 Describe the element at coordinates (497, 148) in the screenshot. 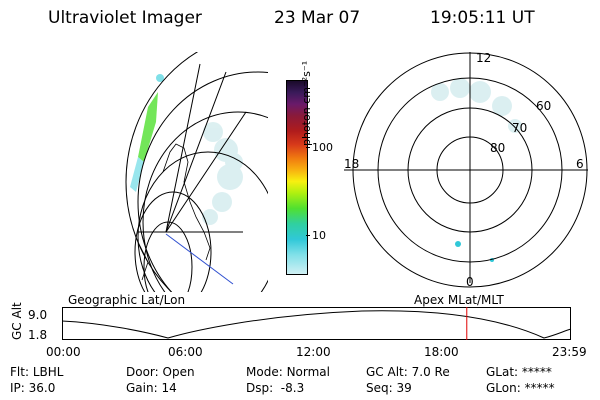

I see `lat-label-80: 80` at that location.